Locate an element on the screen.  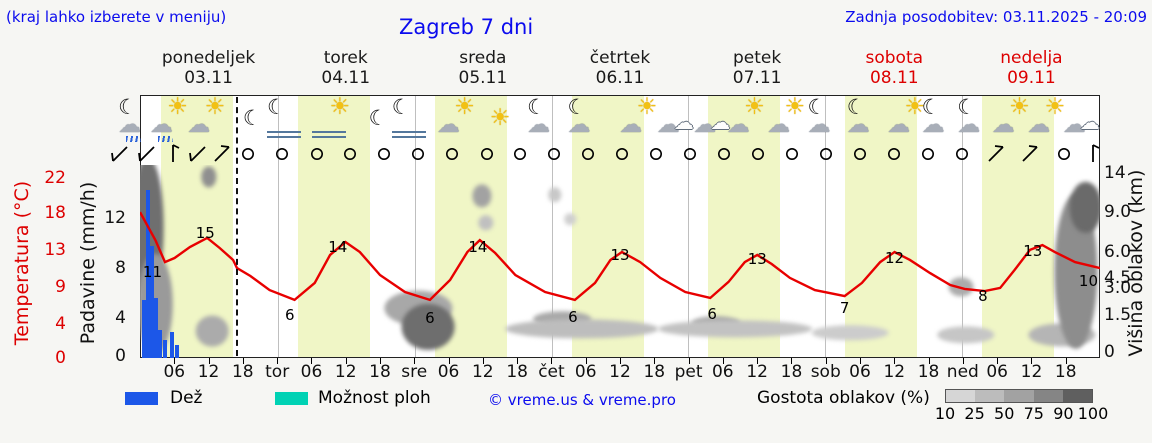
time-tick-label: sob is located at coordinates (825, 372).